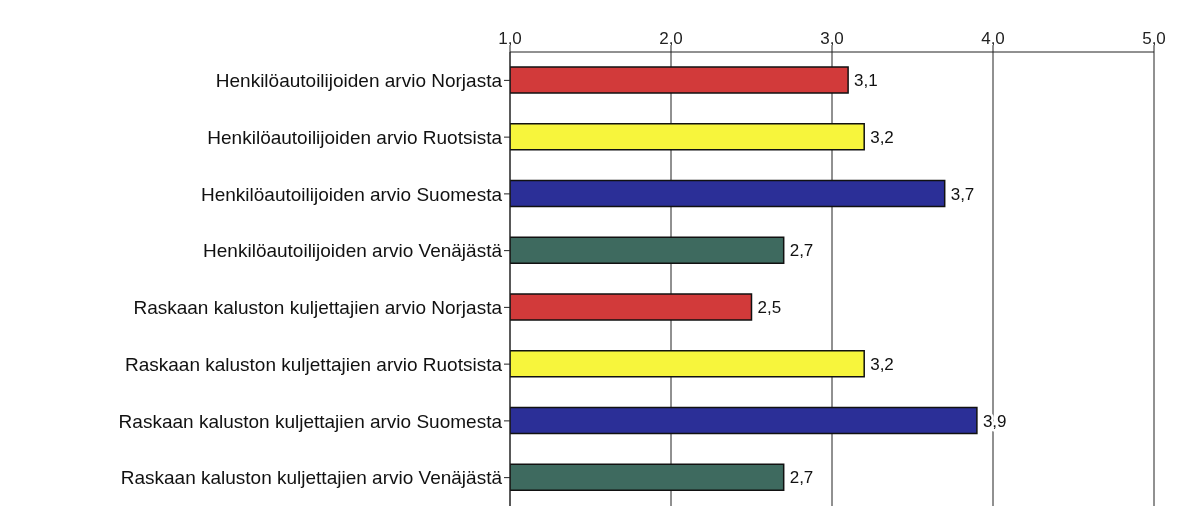 The width and height of the screenshot is (1179, 522). Describe the element at coordinates (313, 364) in the screenshot. I see `y-tick-label: Raskaan kaluston kuljettajien arvio Ruotsista` at that location.